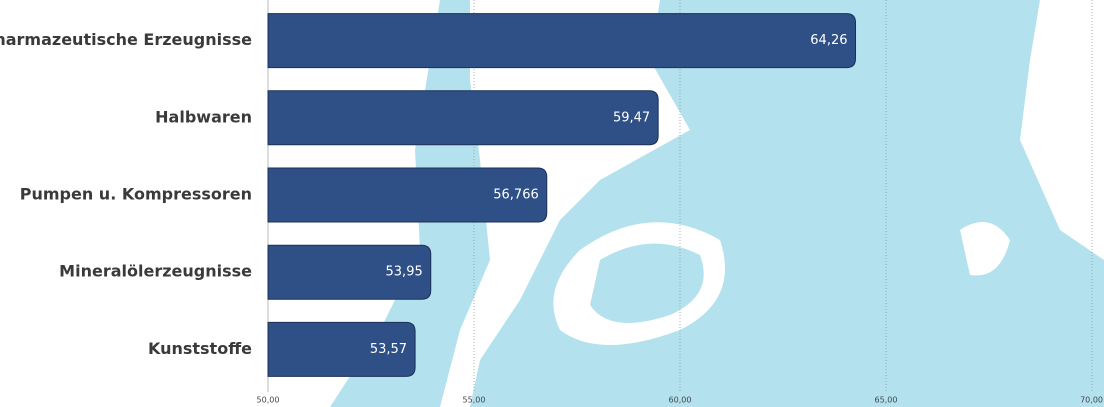  I want to click on category-label: Kunststoffe, so click(200, 348).